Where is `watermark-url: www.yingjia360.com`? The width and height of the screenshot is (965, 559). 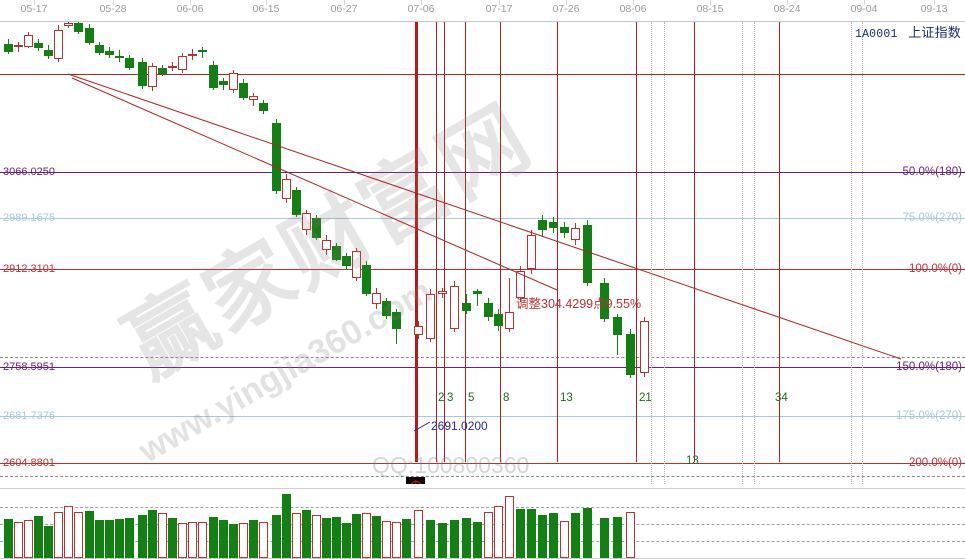 watermark-url: www.yingjia360.com is located at coordinates (285, 371).